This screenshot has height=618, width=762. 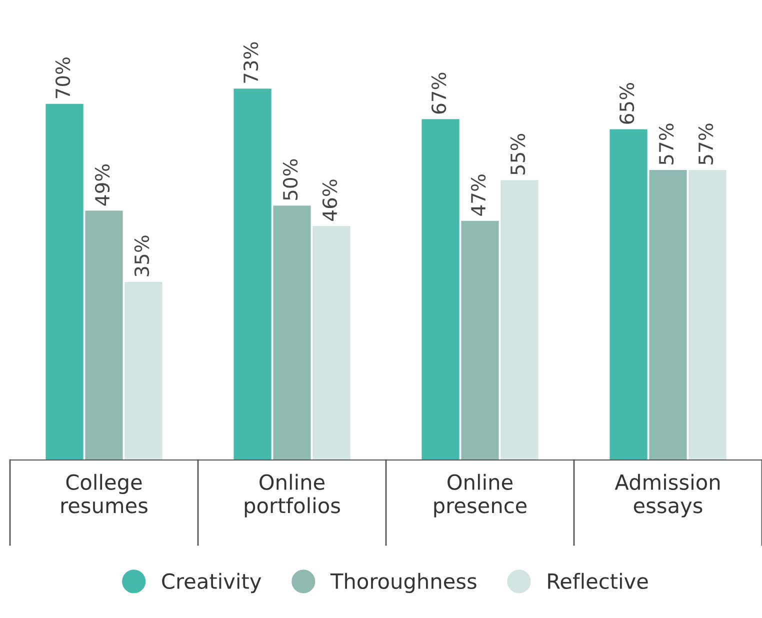 I want to click on data-label: 67%, so click(x=438, y=93).